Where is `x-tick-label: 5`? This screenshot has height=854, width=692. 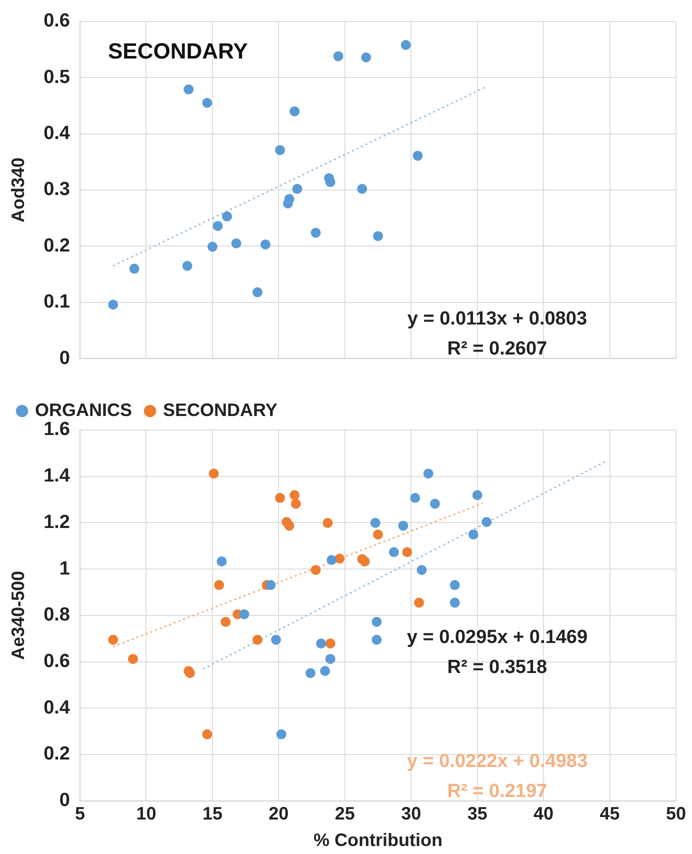 x-tick-label: 5 is located at coordinates (80, 814).